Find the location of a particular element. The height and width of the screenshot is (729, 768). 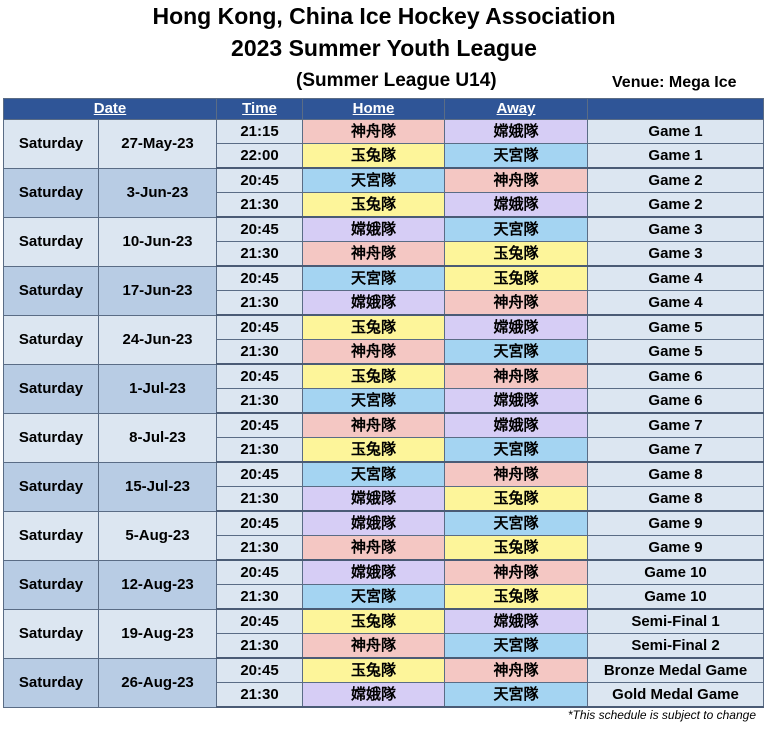

title-line-2: 2023 Summer Youth League is located at coordinates (384, 48).